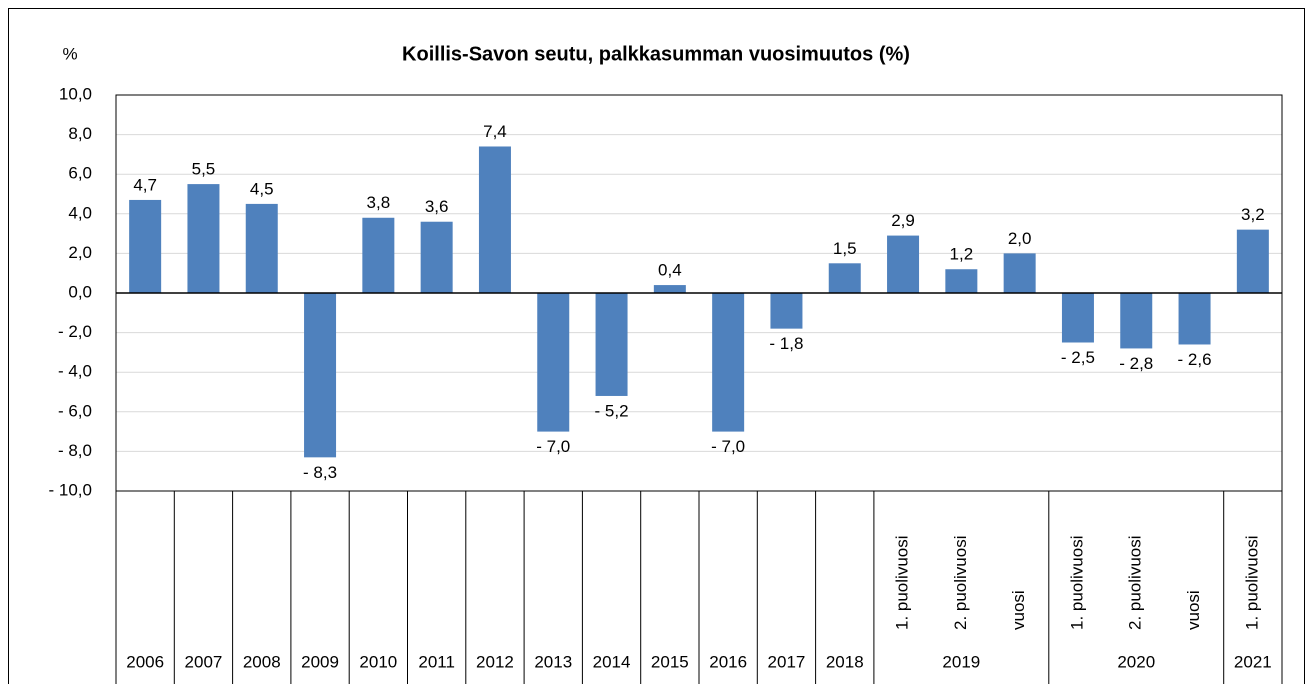  What do you see at coordinates (80, 173) in the screenshot?
I see `y-tick-label: 6,0` at bounding box center [80, 173].